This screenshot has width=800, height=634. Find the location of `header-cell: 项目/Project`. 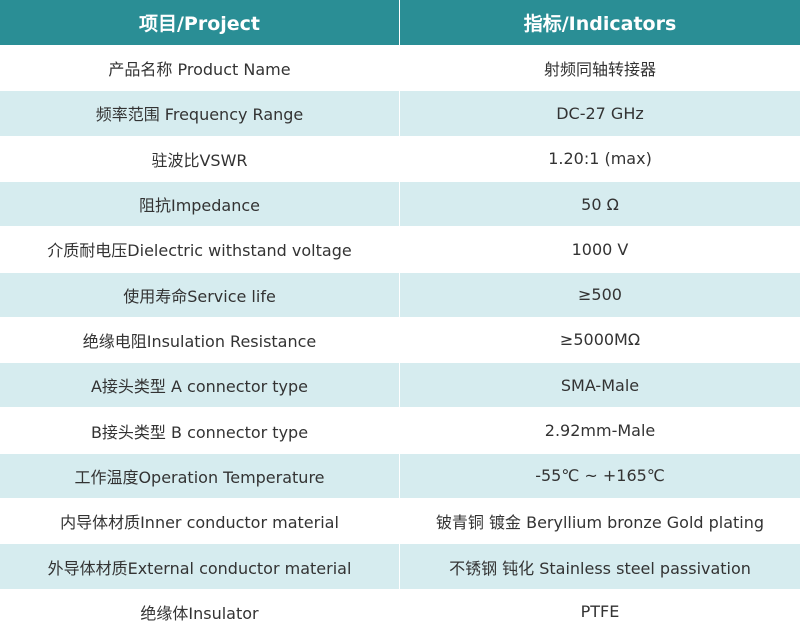

header-cell: 项目/Project is located at coordinates (200, 22).